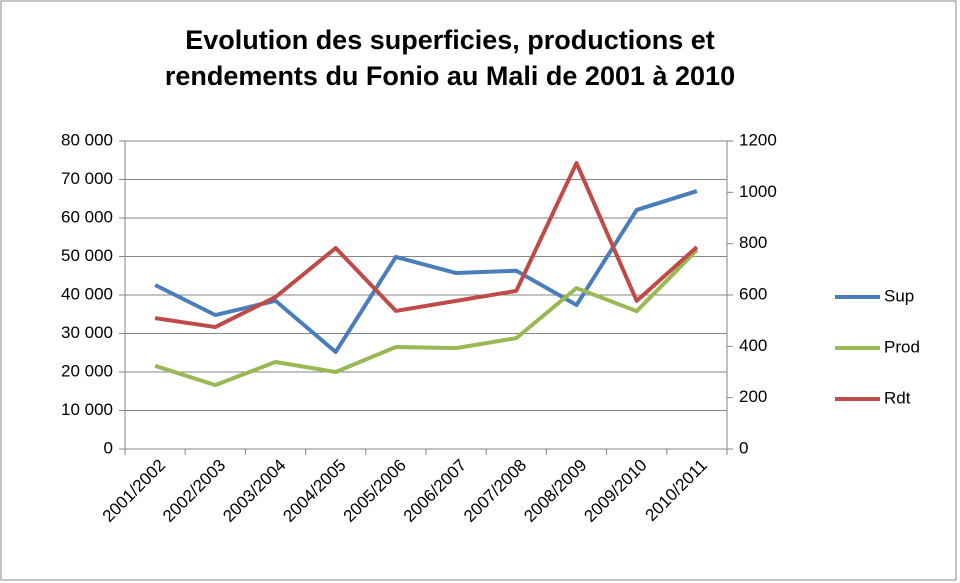 This screenshot has height=583, width=960. Describe the element at coordinates (87, 216) in the screenshot. I see `y-tick-label: 60 000` at that location.